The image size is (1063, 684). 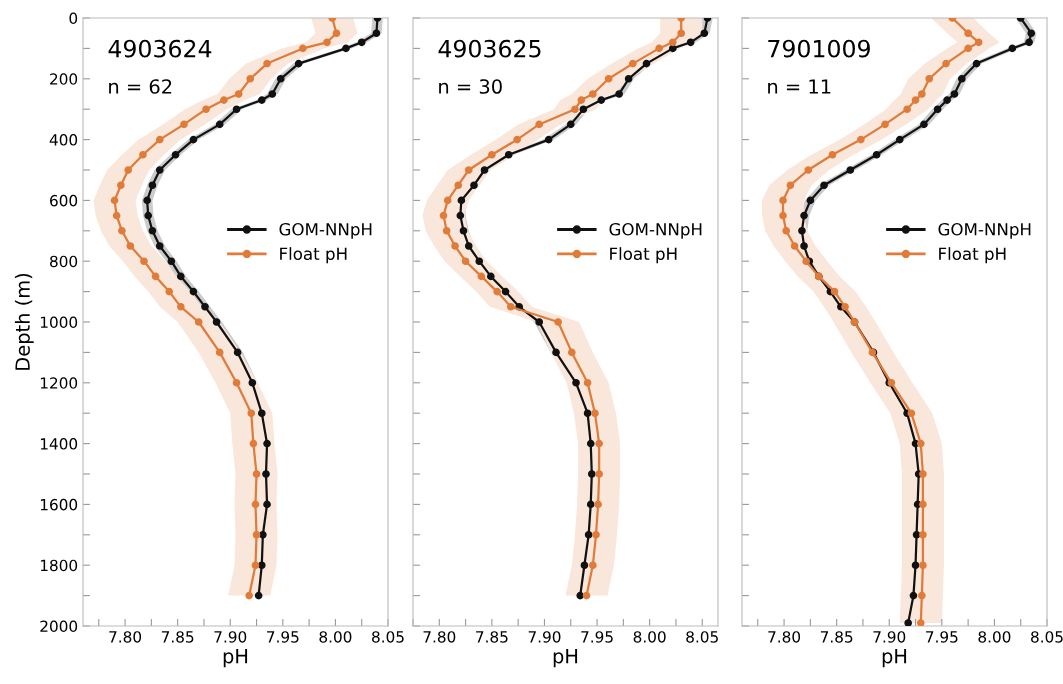 I want to click on y-tick-label: 800, so click(x=64, y=261).